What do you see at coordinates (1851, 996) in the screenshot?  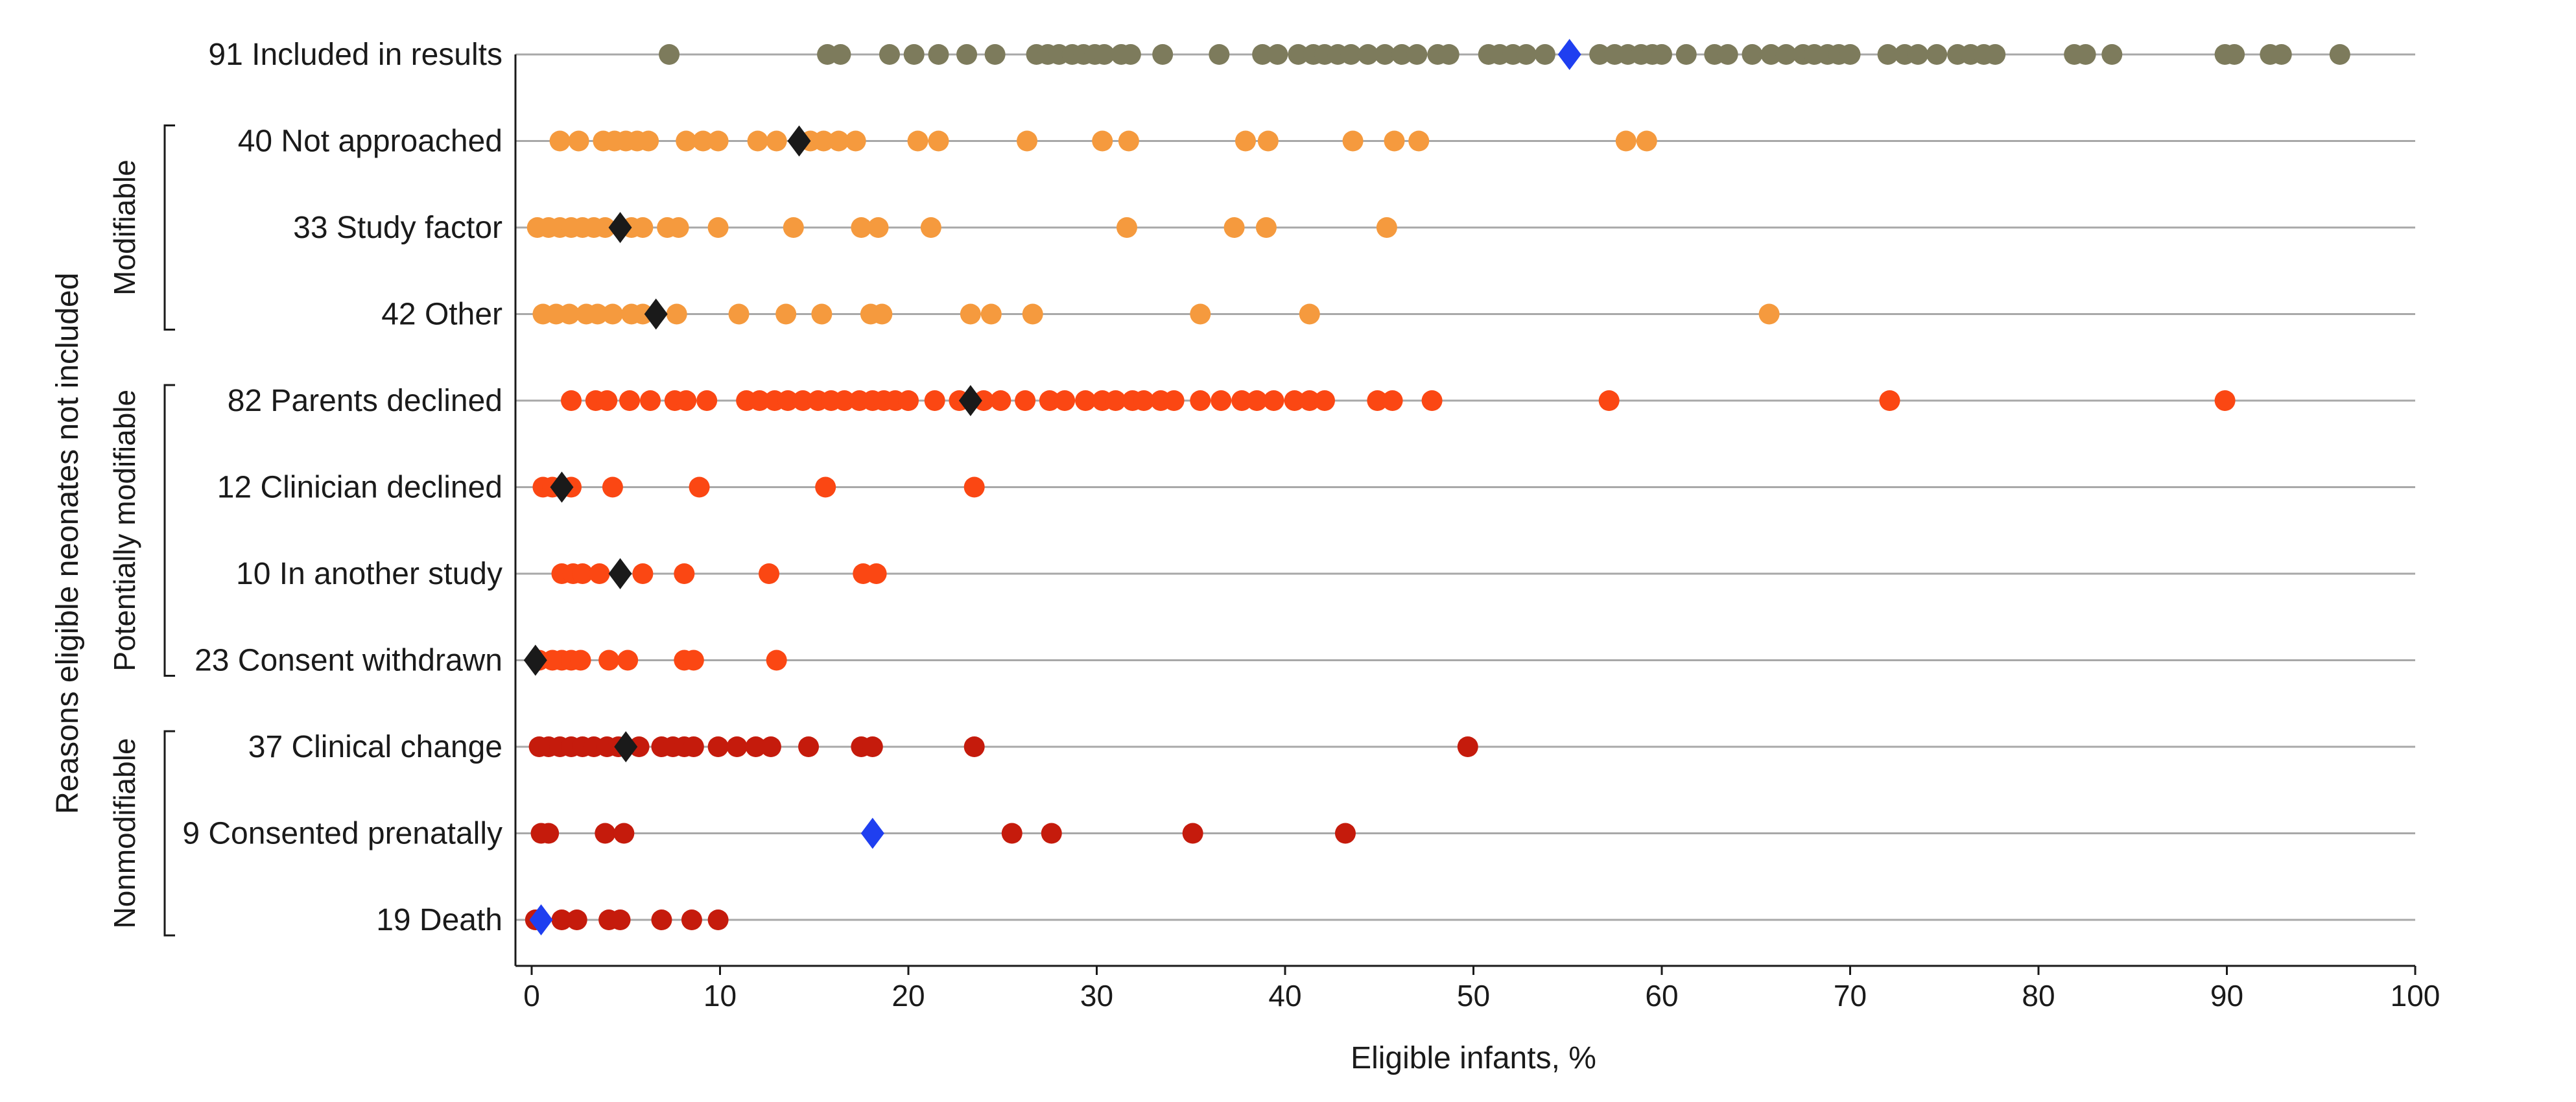 I see `x-tick-label: 70` at bounding box center [1851, 996].